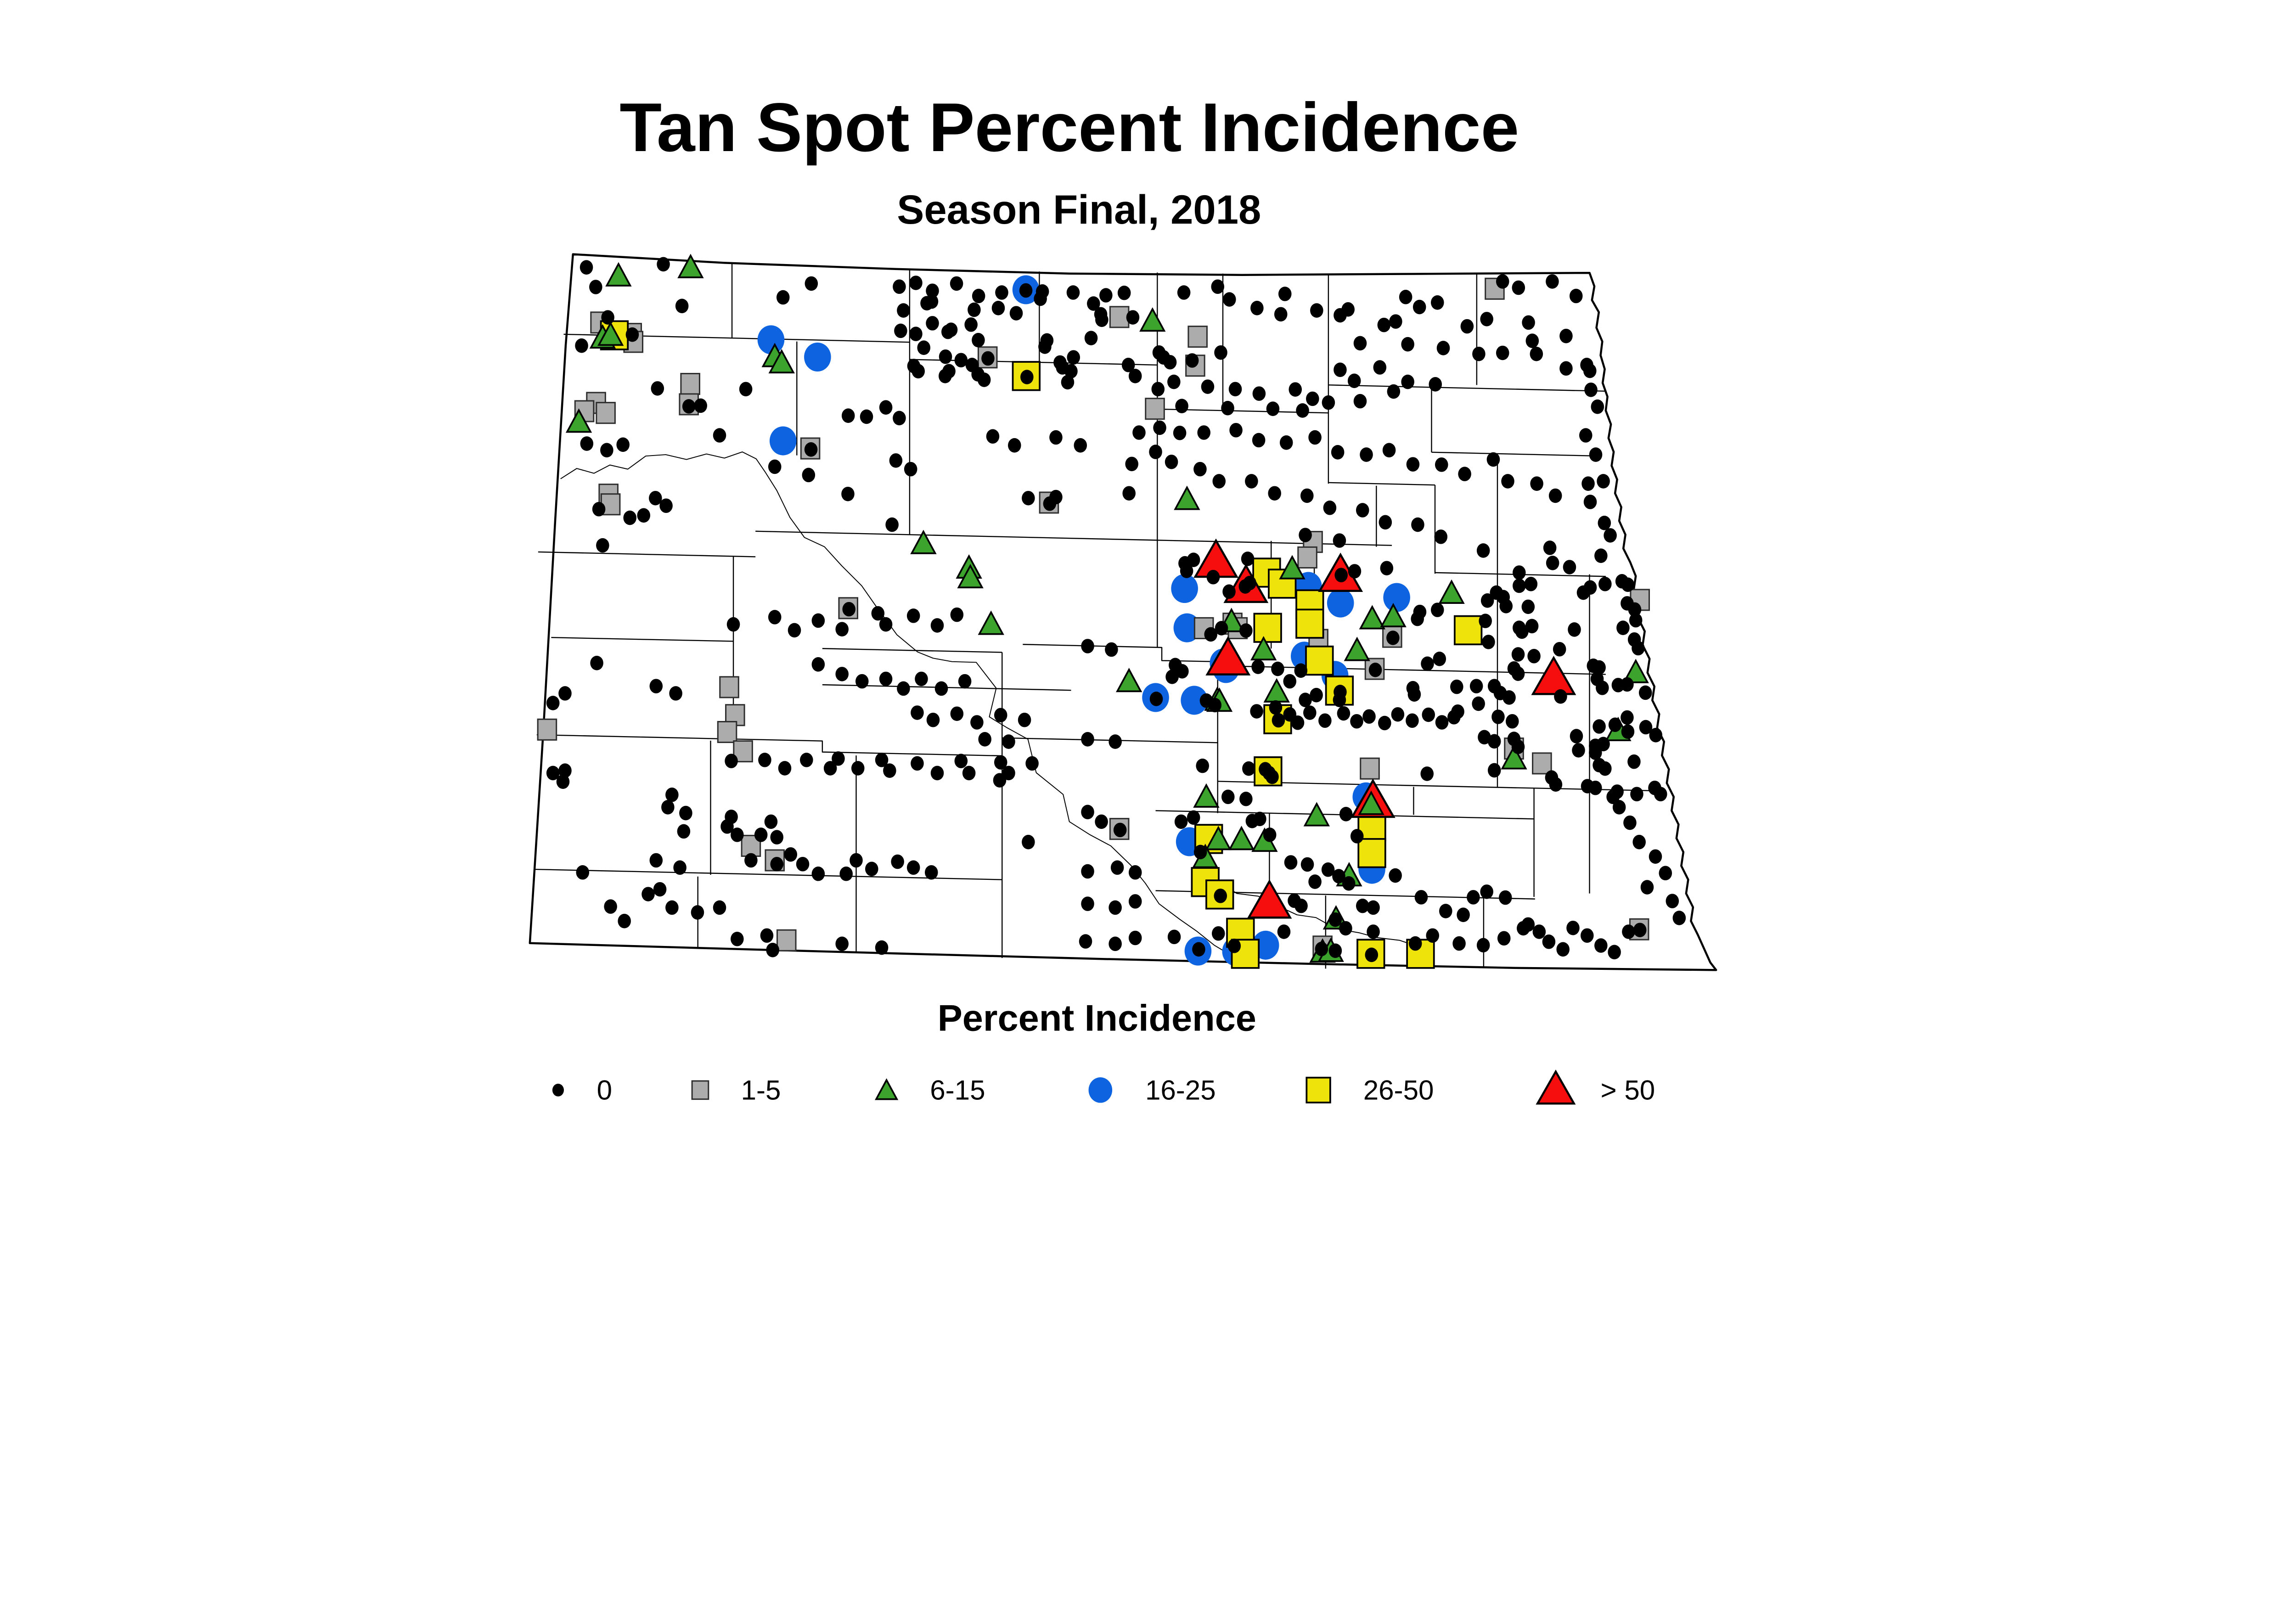 Image resolution: width=2296 pixels, height=1610 pixels. What do you see at coordinates (761, 1090) in the screenshot?
I see `legend-item-label: 1-5` at bounding box center [761, 1090].